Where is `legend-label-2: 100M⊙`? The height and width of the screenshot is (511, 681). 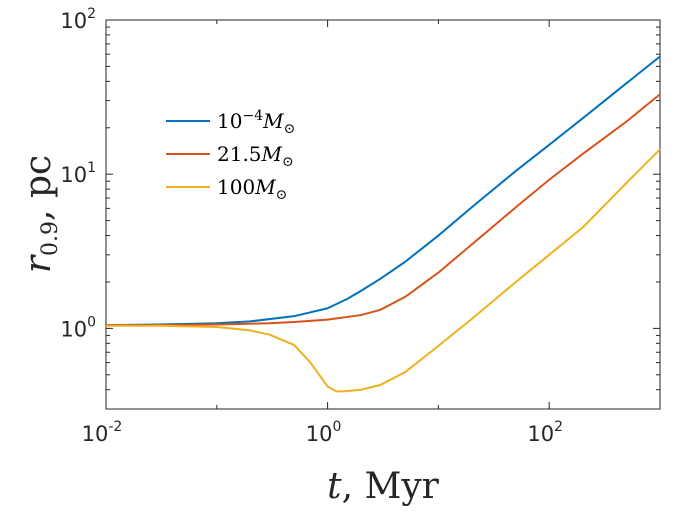
legend-label-2: 100M⊙ is located at coordinates (252, 189).